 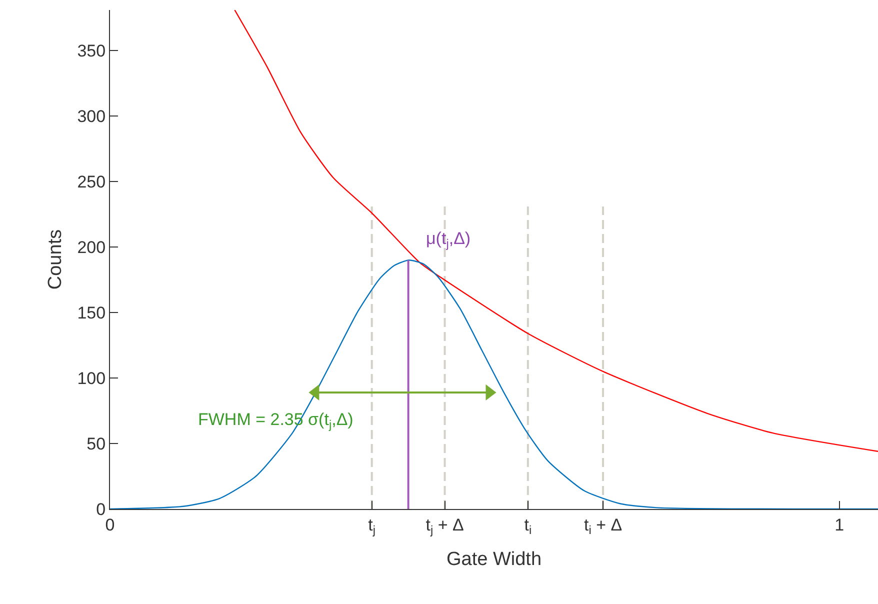 What do you see at coordinates (372, 526) in the screenshot?
I see `x-tick-label: t$_{j}$` at bounding box center [372, 526].